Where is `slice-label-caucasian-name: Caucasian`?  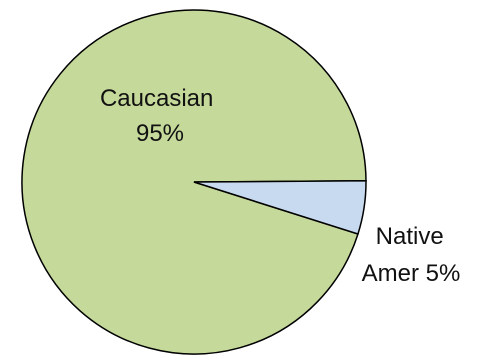
slice-label-caucasian-name: Caucasian is located at coordinates (156, 98).